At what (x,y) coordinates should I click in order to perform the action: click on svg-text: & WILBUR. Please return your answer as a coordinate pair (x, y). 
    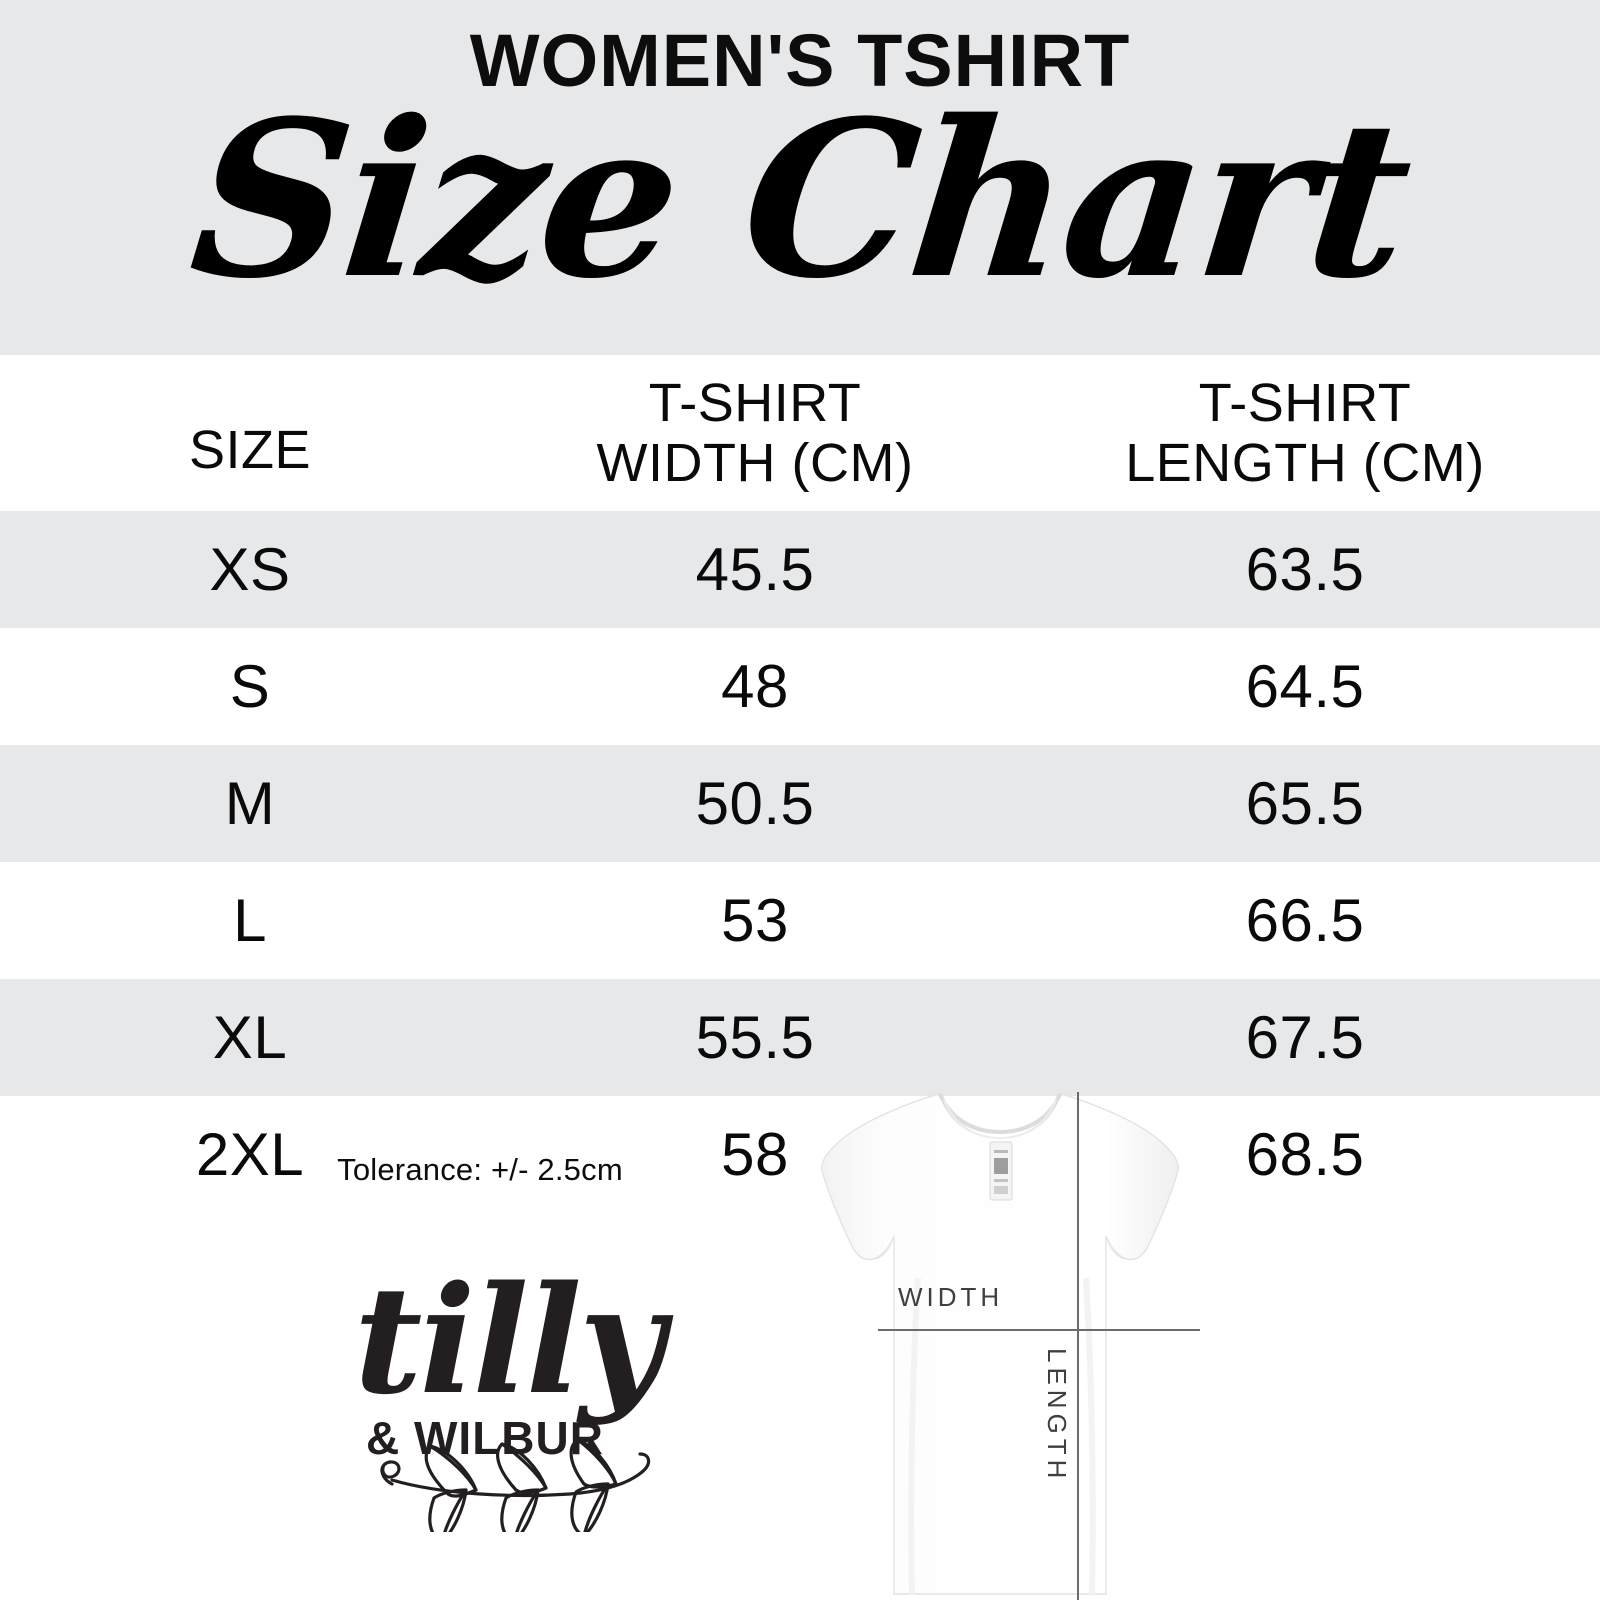
    Looking at the image, I should click on (485, 1438).